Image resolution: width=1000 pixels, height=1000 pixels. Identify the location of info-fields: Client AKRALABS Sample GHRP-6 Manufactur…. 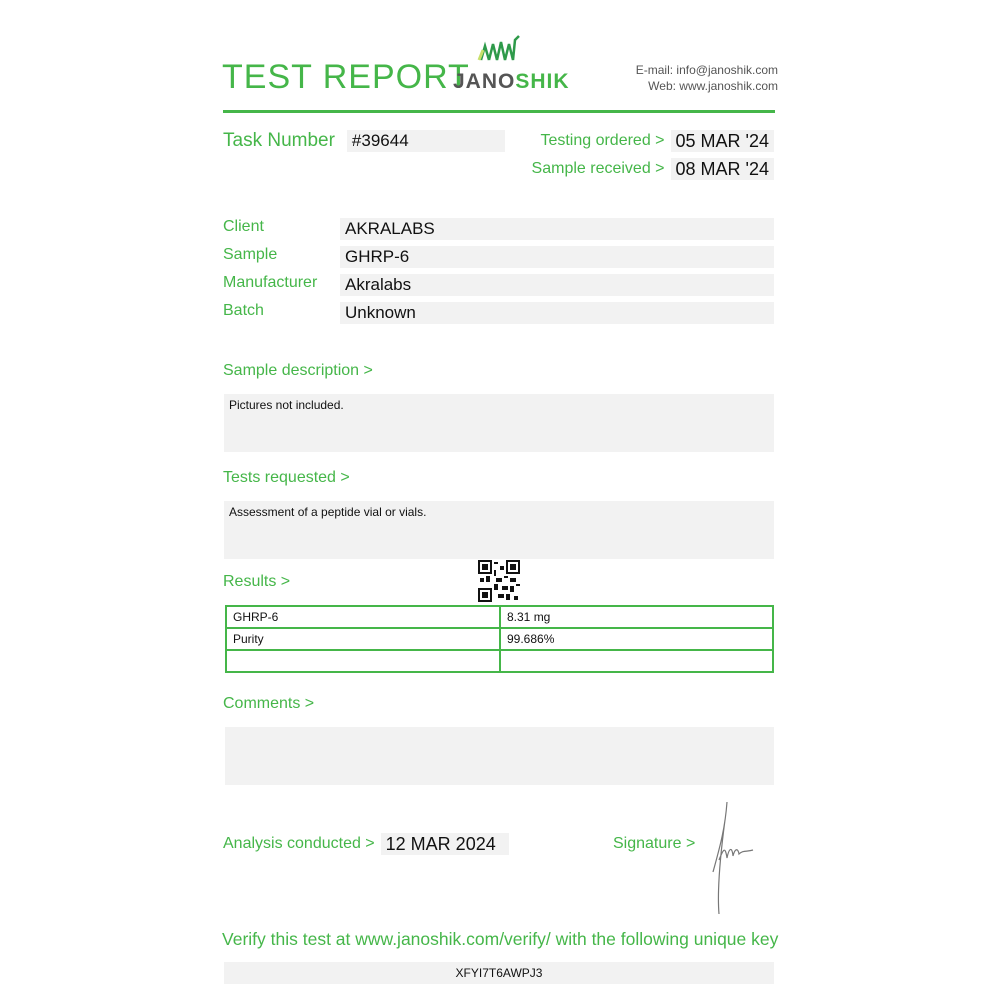
(498, 274).